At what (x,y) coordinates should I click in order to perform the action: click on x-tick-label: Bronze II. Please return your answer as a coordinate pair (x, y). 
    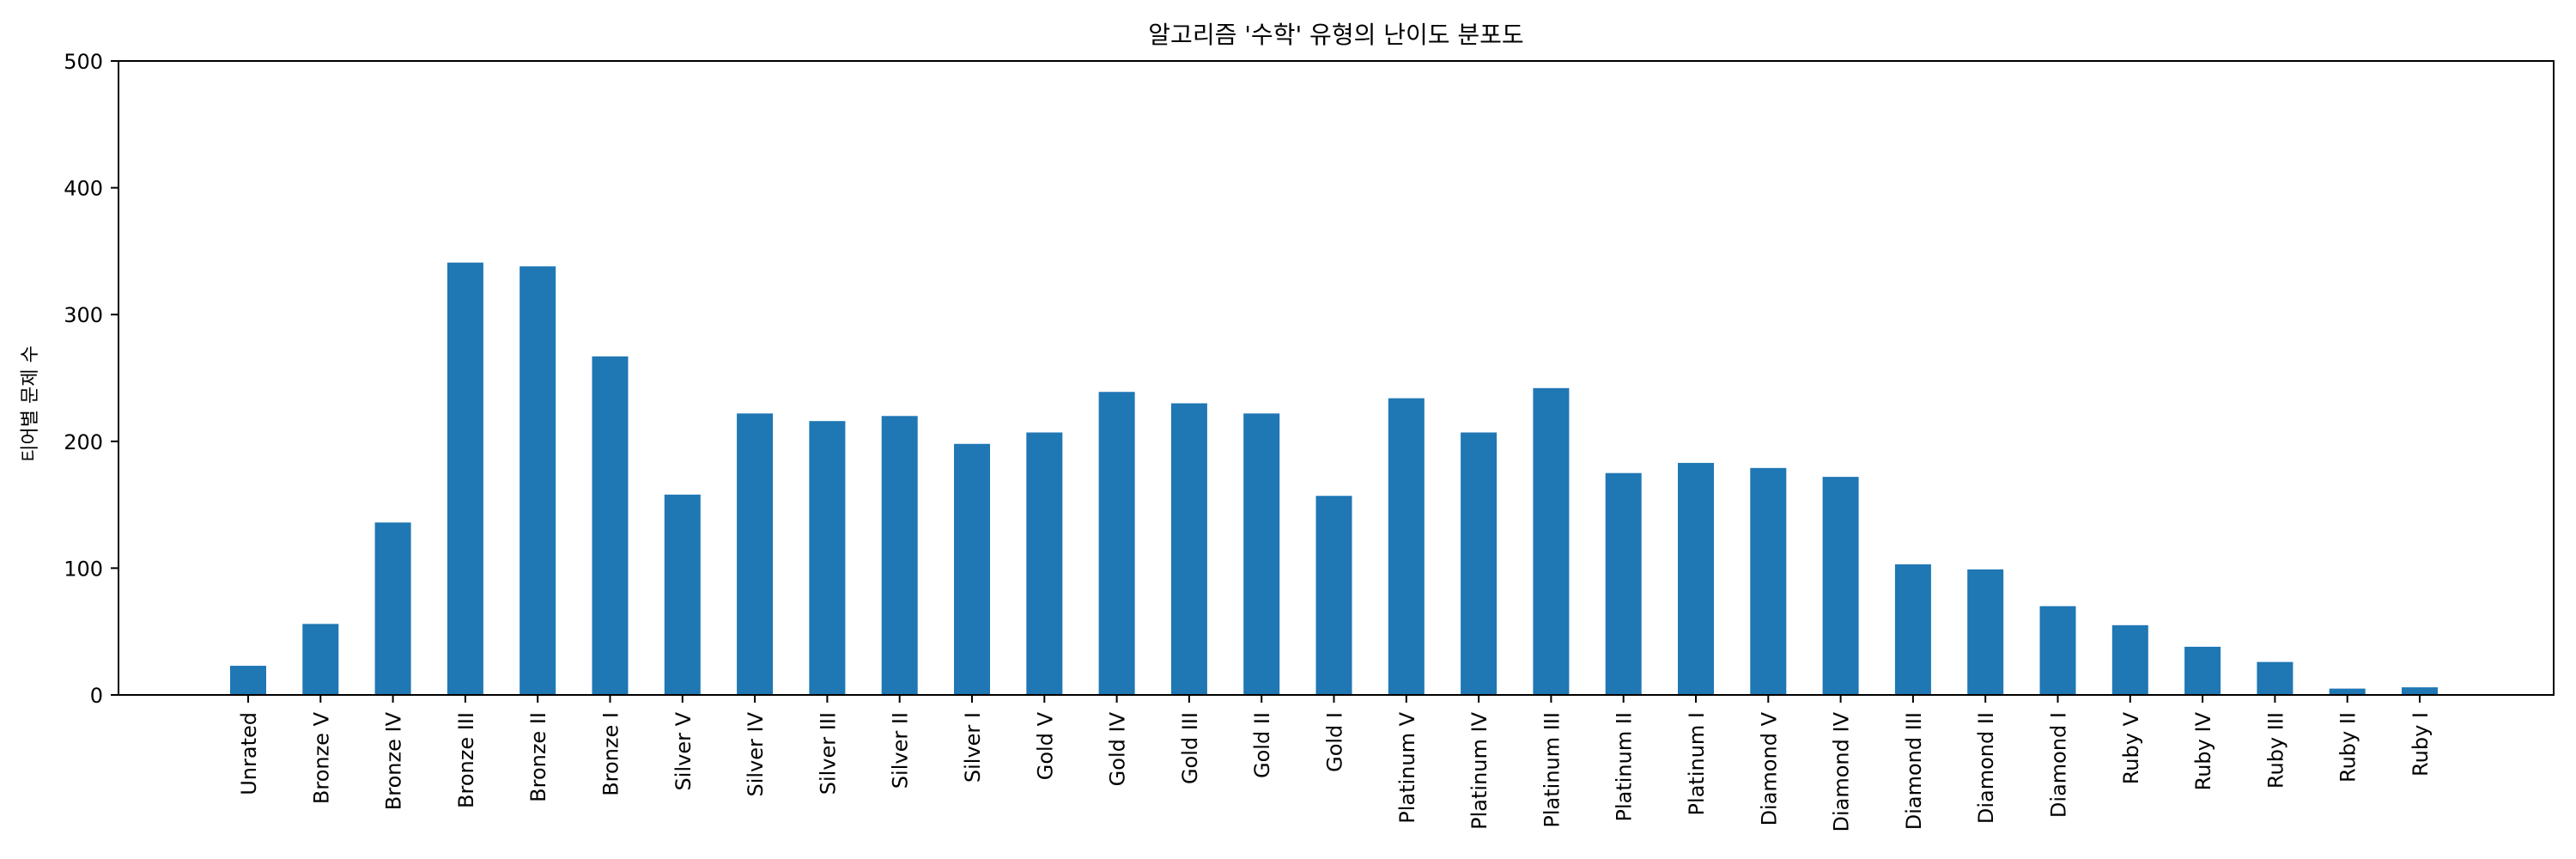
    Looking at the image, I should click on (538, 757).